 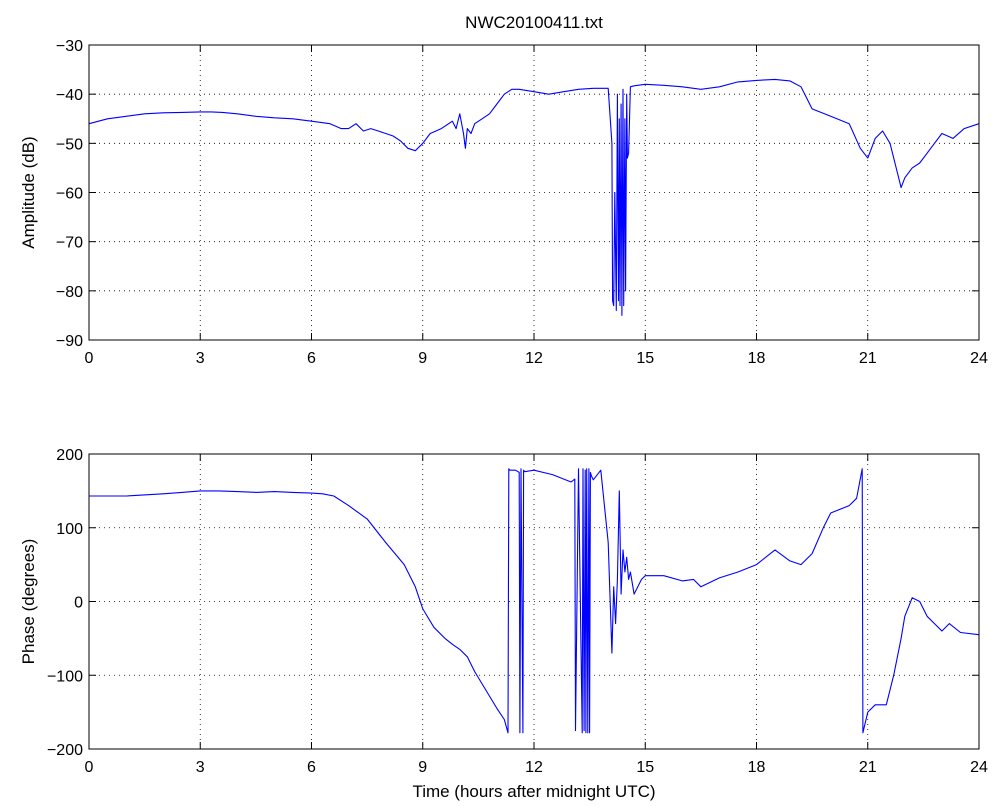 What do you see at coordinates (65, 750) in the screenshot?
I see `phase-y-tick-label: −200` at bounding box center [65, 750].